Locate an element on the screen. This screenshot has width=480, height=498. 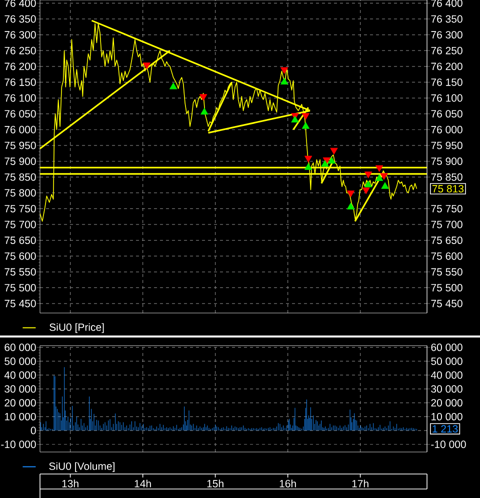
text: 1 213 is located at coordinates (445, 429).